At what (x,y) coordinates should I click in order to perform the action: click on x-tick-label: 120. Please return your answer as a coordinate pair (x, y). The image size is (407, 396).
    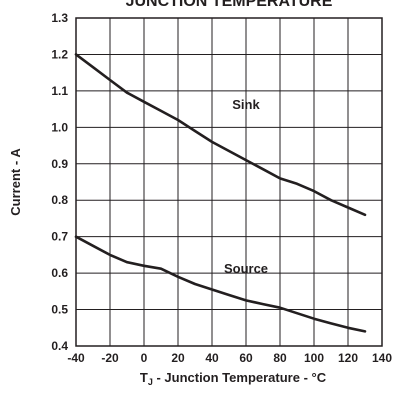
    Looking at the image, I should click on (348, 358).